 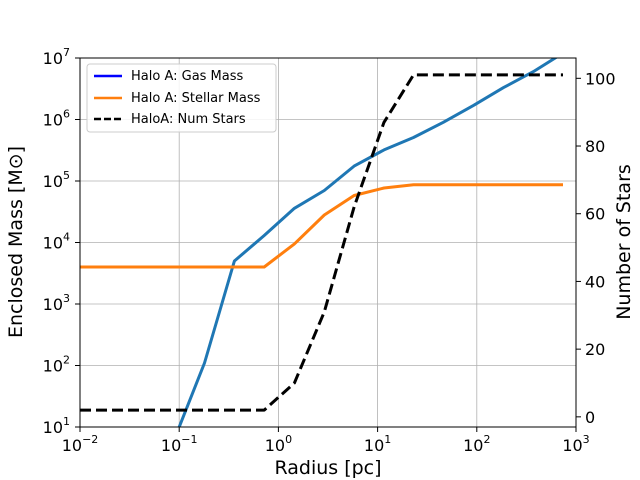 What do you see at coordinates (278, 444) in the screenshot?
I see `x-tick-label: 10⁰` at bounding box center [278, 444].